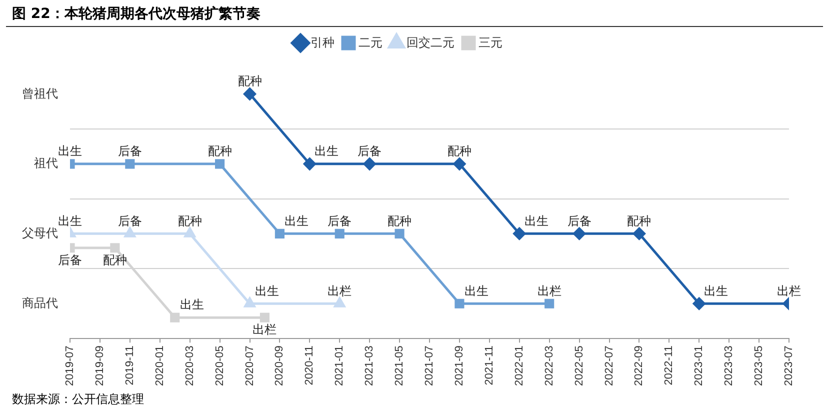 This screenshot has width=829, height=412. What do you see at coordinates (46, 163) in the screenshot?
I see `category-label: 祖代` at bounding box center [46, 163].